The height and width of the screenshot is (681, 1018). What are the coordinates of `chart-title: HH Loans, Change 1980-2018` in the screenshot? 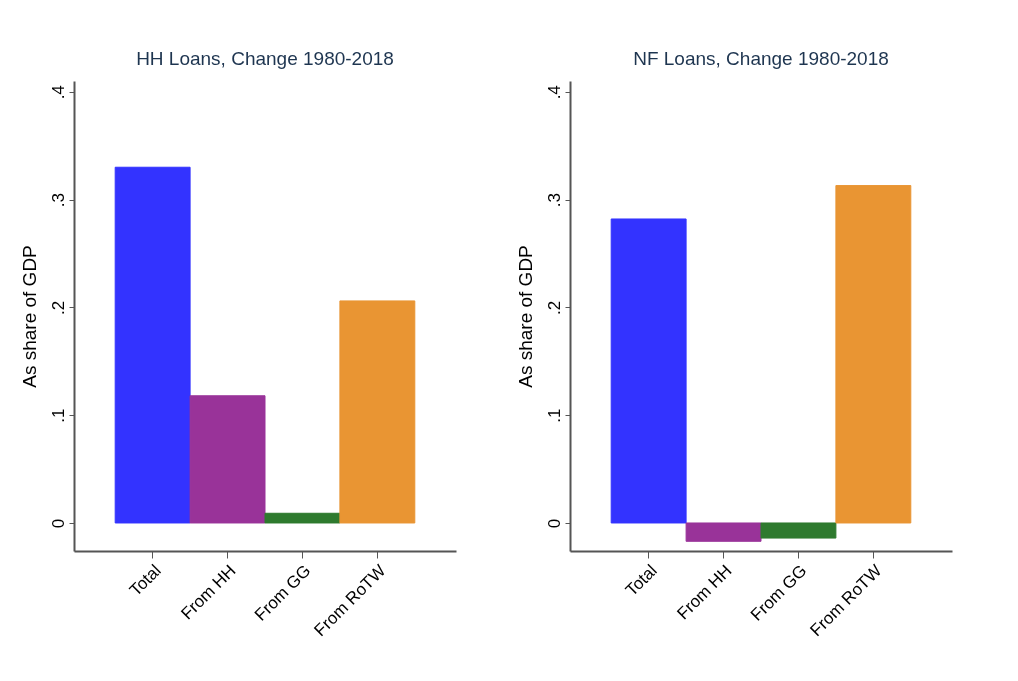 It's located at (265, 58).